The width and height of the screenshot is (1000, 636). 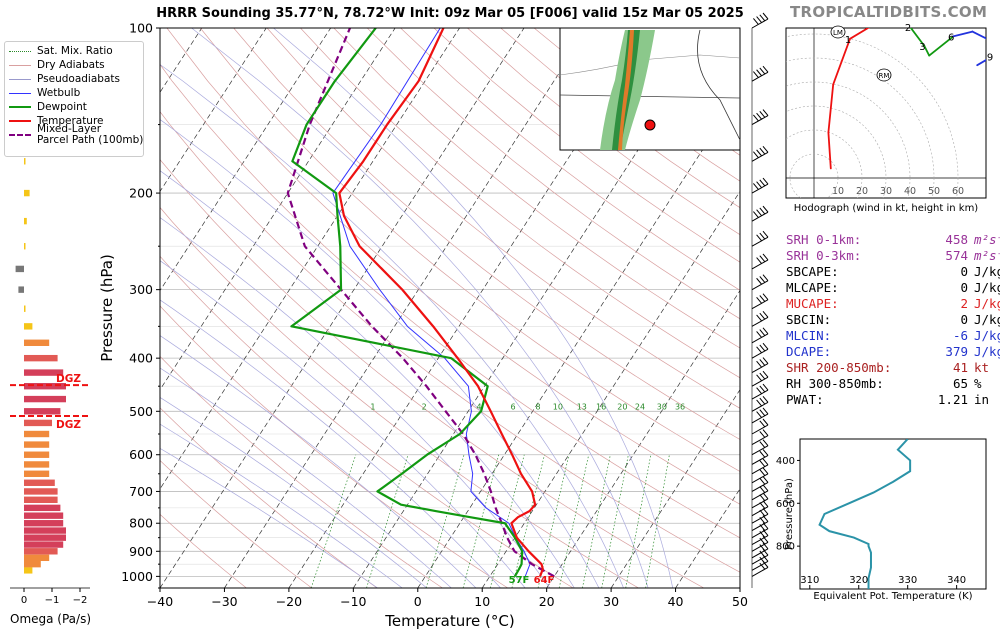 I want to click on index-row: DCAPE: 379 J/kg, so click(x=893, y=352).